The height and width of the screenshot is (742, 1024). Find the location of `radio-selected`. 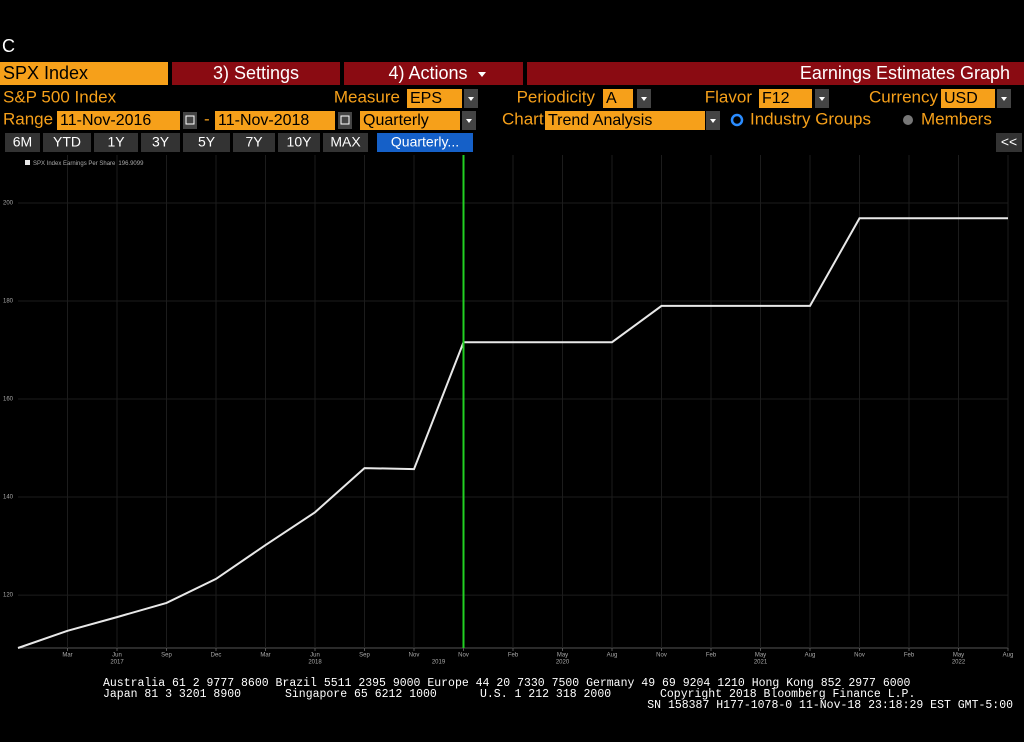

radio-selected is located at coordinates (737, 120).